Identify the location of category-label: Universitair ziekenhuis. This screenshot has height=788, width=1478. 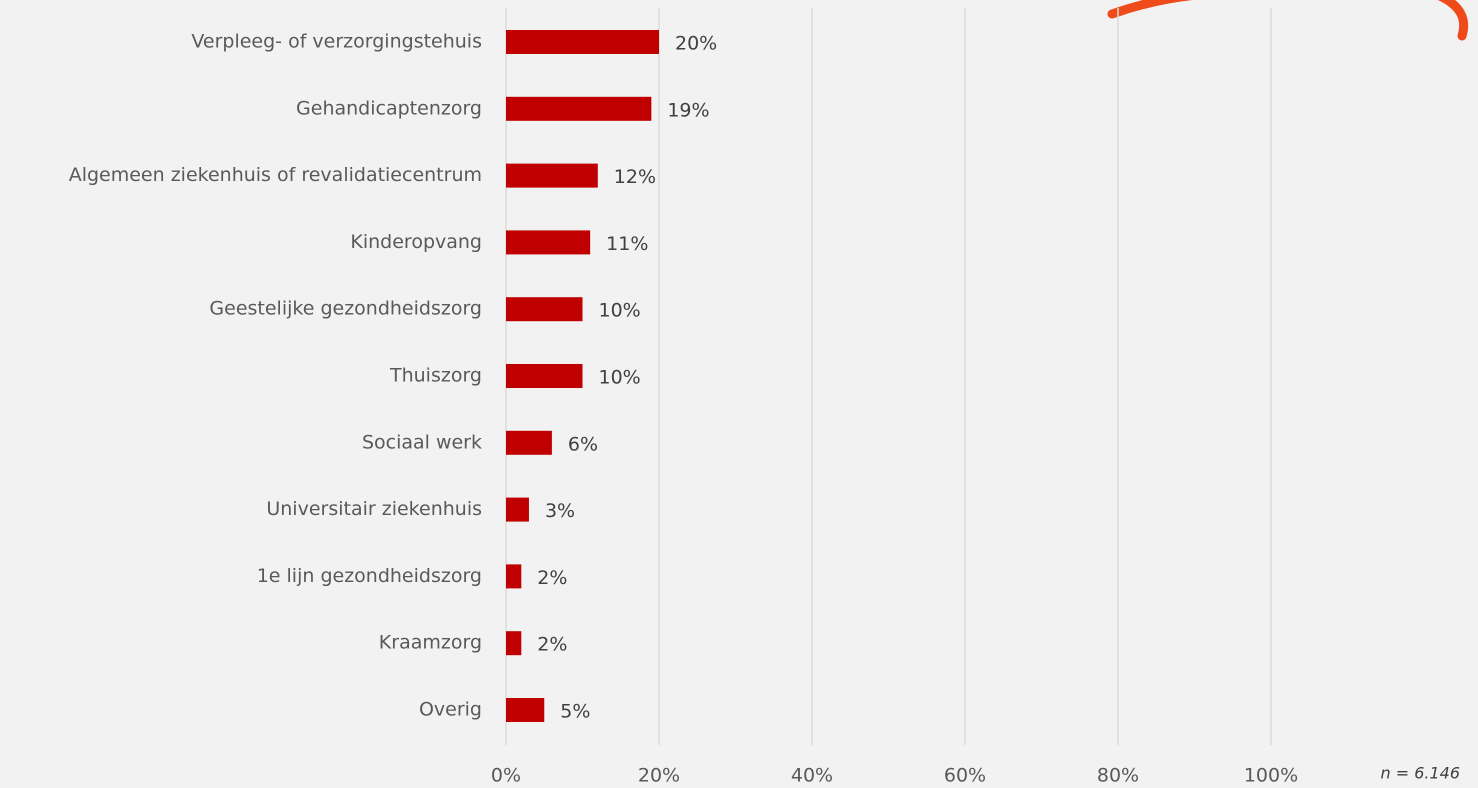
(374, 509).